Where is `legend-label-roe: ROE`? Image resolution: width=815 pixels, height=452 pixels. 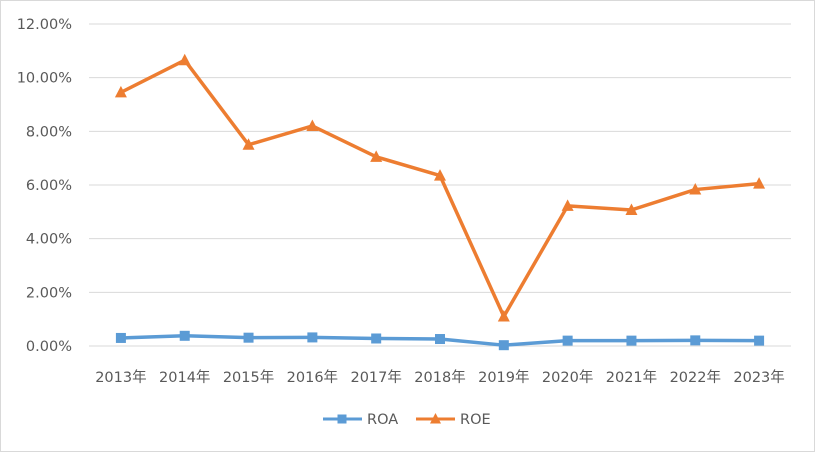 legend-label-roe: ROE is located at coordinates (475, 420).